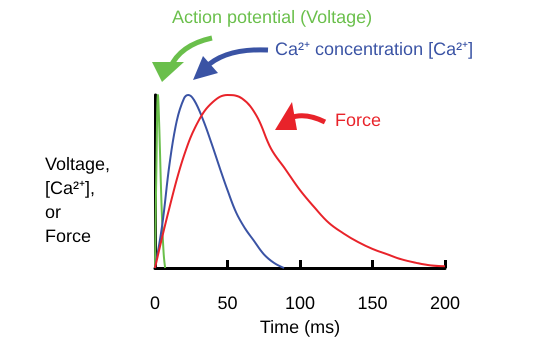 Image resolution: width=546 pixels, height=345 pixels. What do you see at coordinates (372, 303) in the screenshot?
I see `x-tick-label: 150` at bounding box center [372, 303].